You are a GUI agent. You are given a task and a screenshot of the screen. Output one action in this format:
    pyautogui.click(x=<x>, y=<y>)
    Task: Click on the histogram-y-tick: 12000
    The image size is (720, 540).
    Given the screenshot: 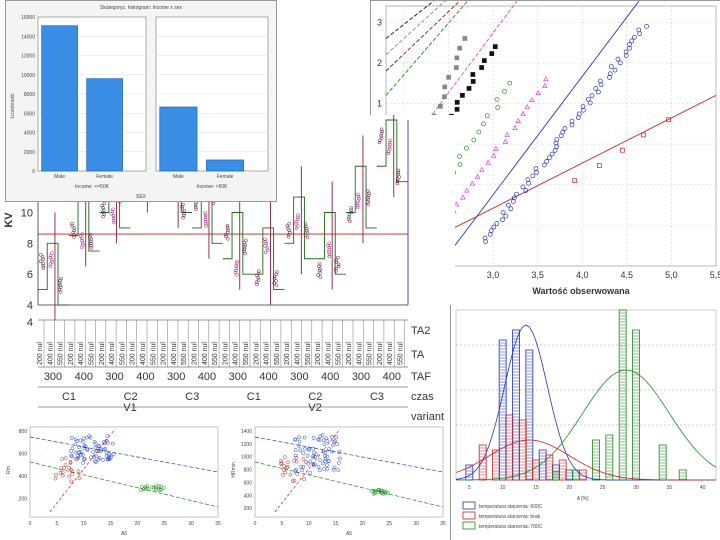 What is the action you would take?
    pyautogui.click(x=28, y=57)
    